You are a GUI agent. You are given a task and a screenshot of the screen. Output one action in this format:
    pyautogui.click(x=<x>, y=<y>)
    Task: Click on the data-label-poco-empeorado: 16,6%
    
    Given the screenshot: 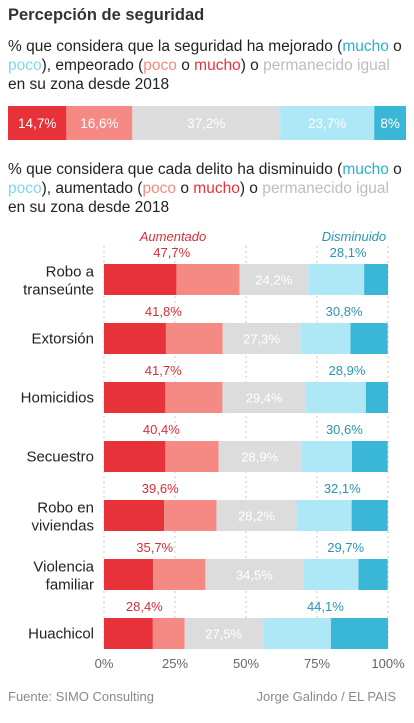 What is the action you would take?
    pyautogui.click(x=99, y=123)
    